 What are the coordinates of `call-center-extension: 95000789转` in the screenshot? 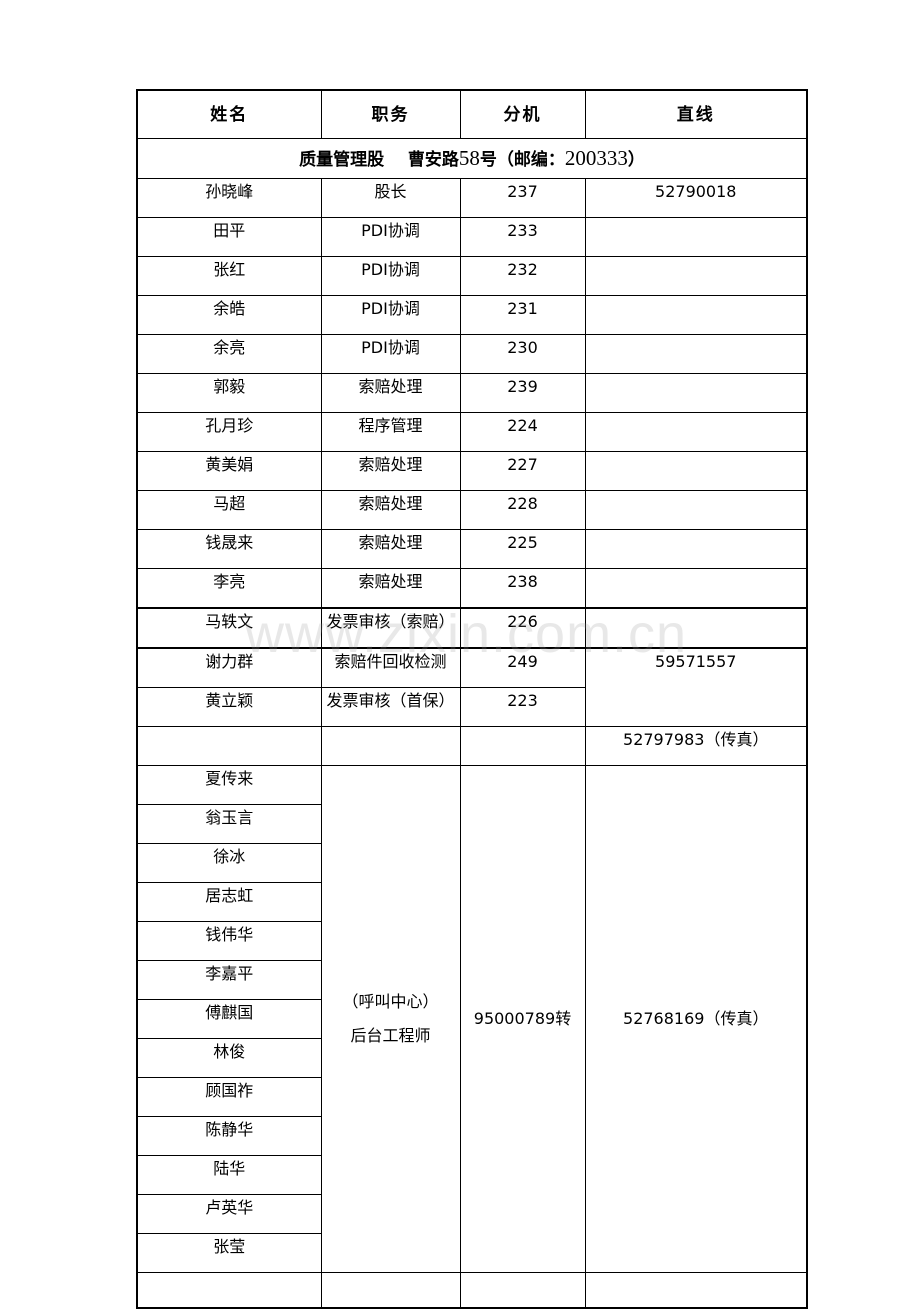 It's located at (522, 1019).